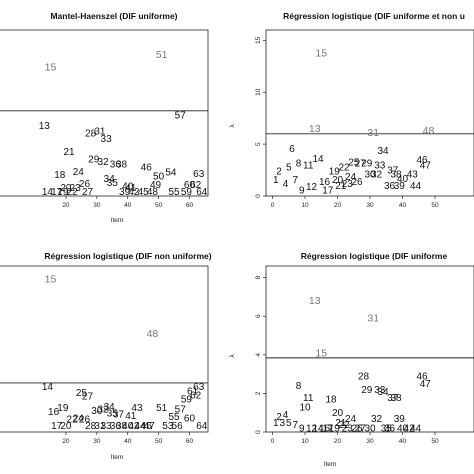  Describe the element at coordinates (171, 173) in the screenshot. I see `item-point: 54` at that location.